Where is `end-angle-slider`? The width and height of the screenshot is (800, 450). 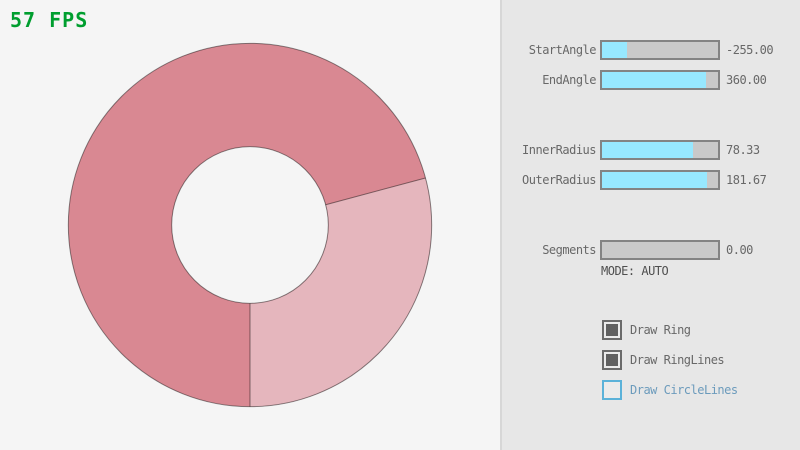
end-angle-slider is located at coordinates (660, 80).